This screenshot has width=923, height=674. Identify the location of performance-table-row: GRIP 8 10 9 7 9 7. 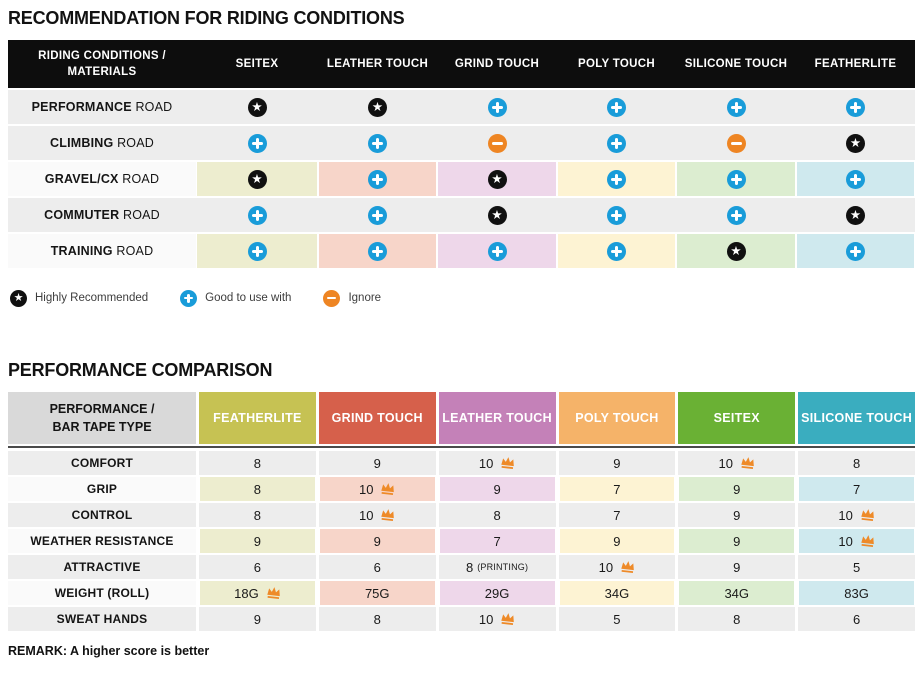
(461, 489).